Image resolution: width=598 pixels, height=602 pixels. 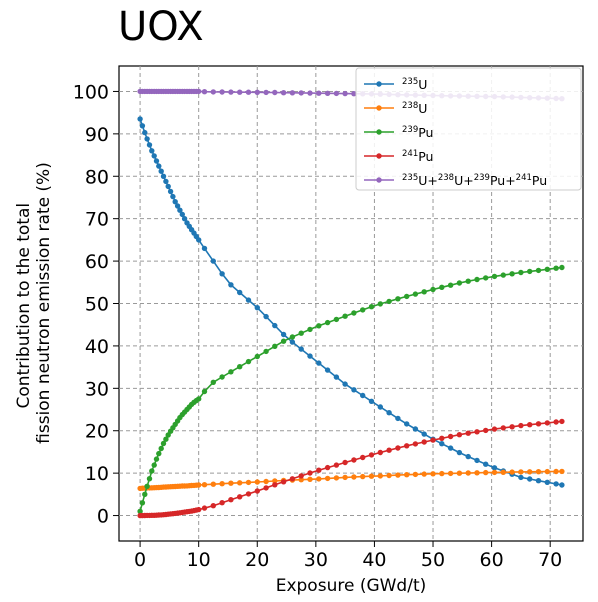 I want to click on legend-label: 235U+238U+239Pu+241Pu, so click(x=474, y=180).